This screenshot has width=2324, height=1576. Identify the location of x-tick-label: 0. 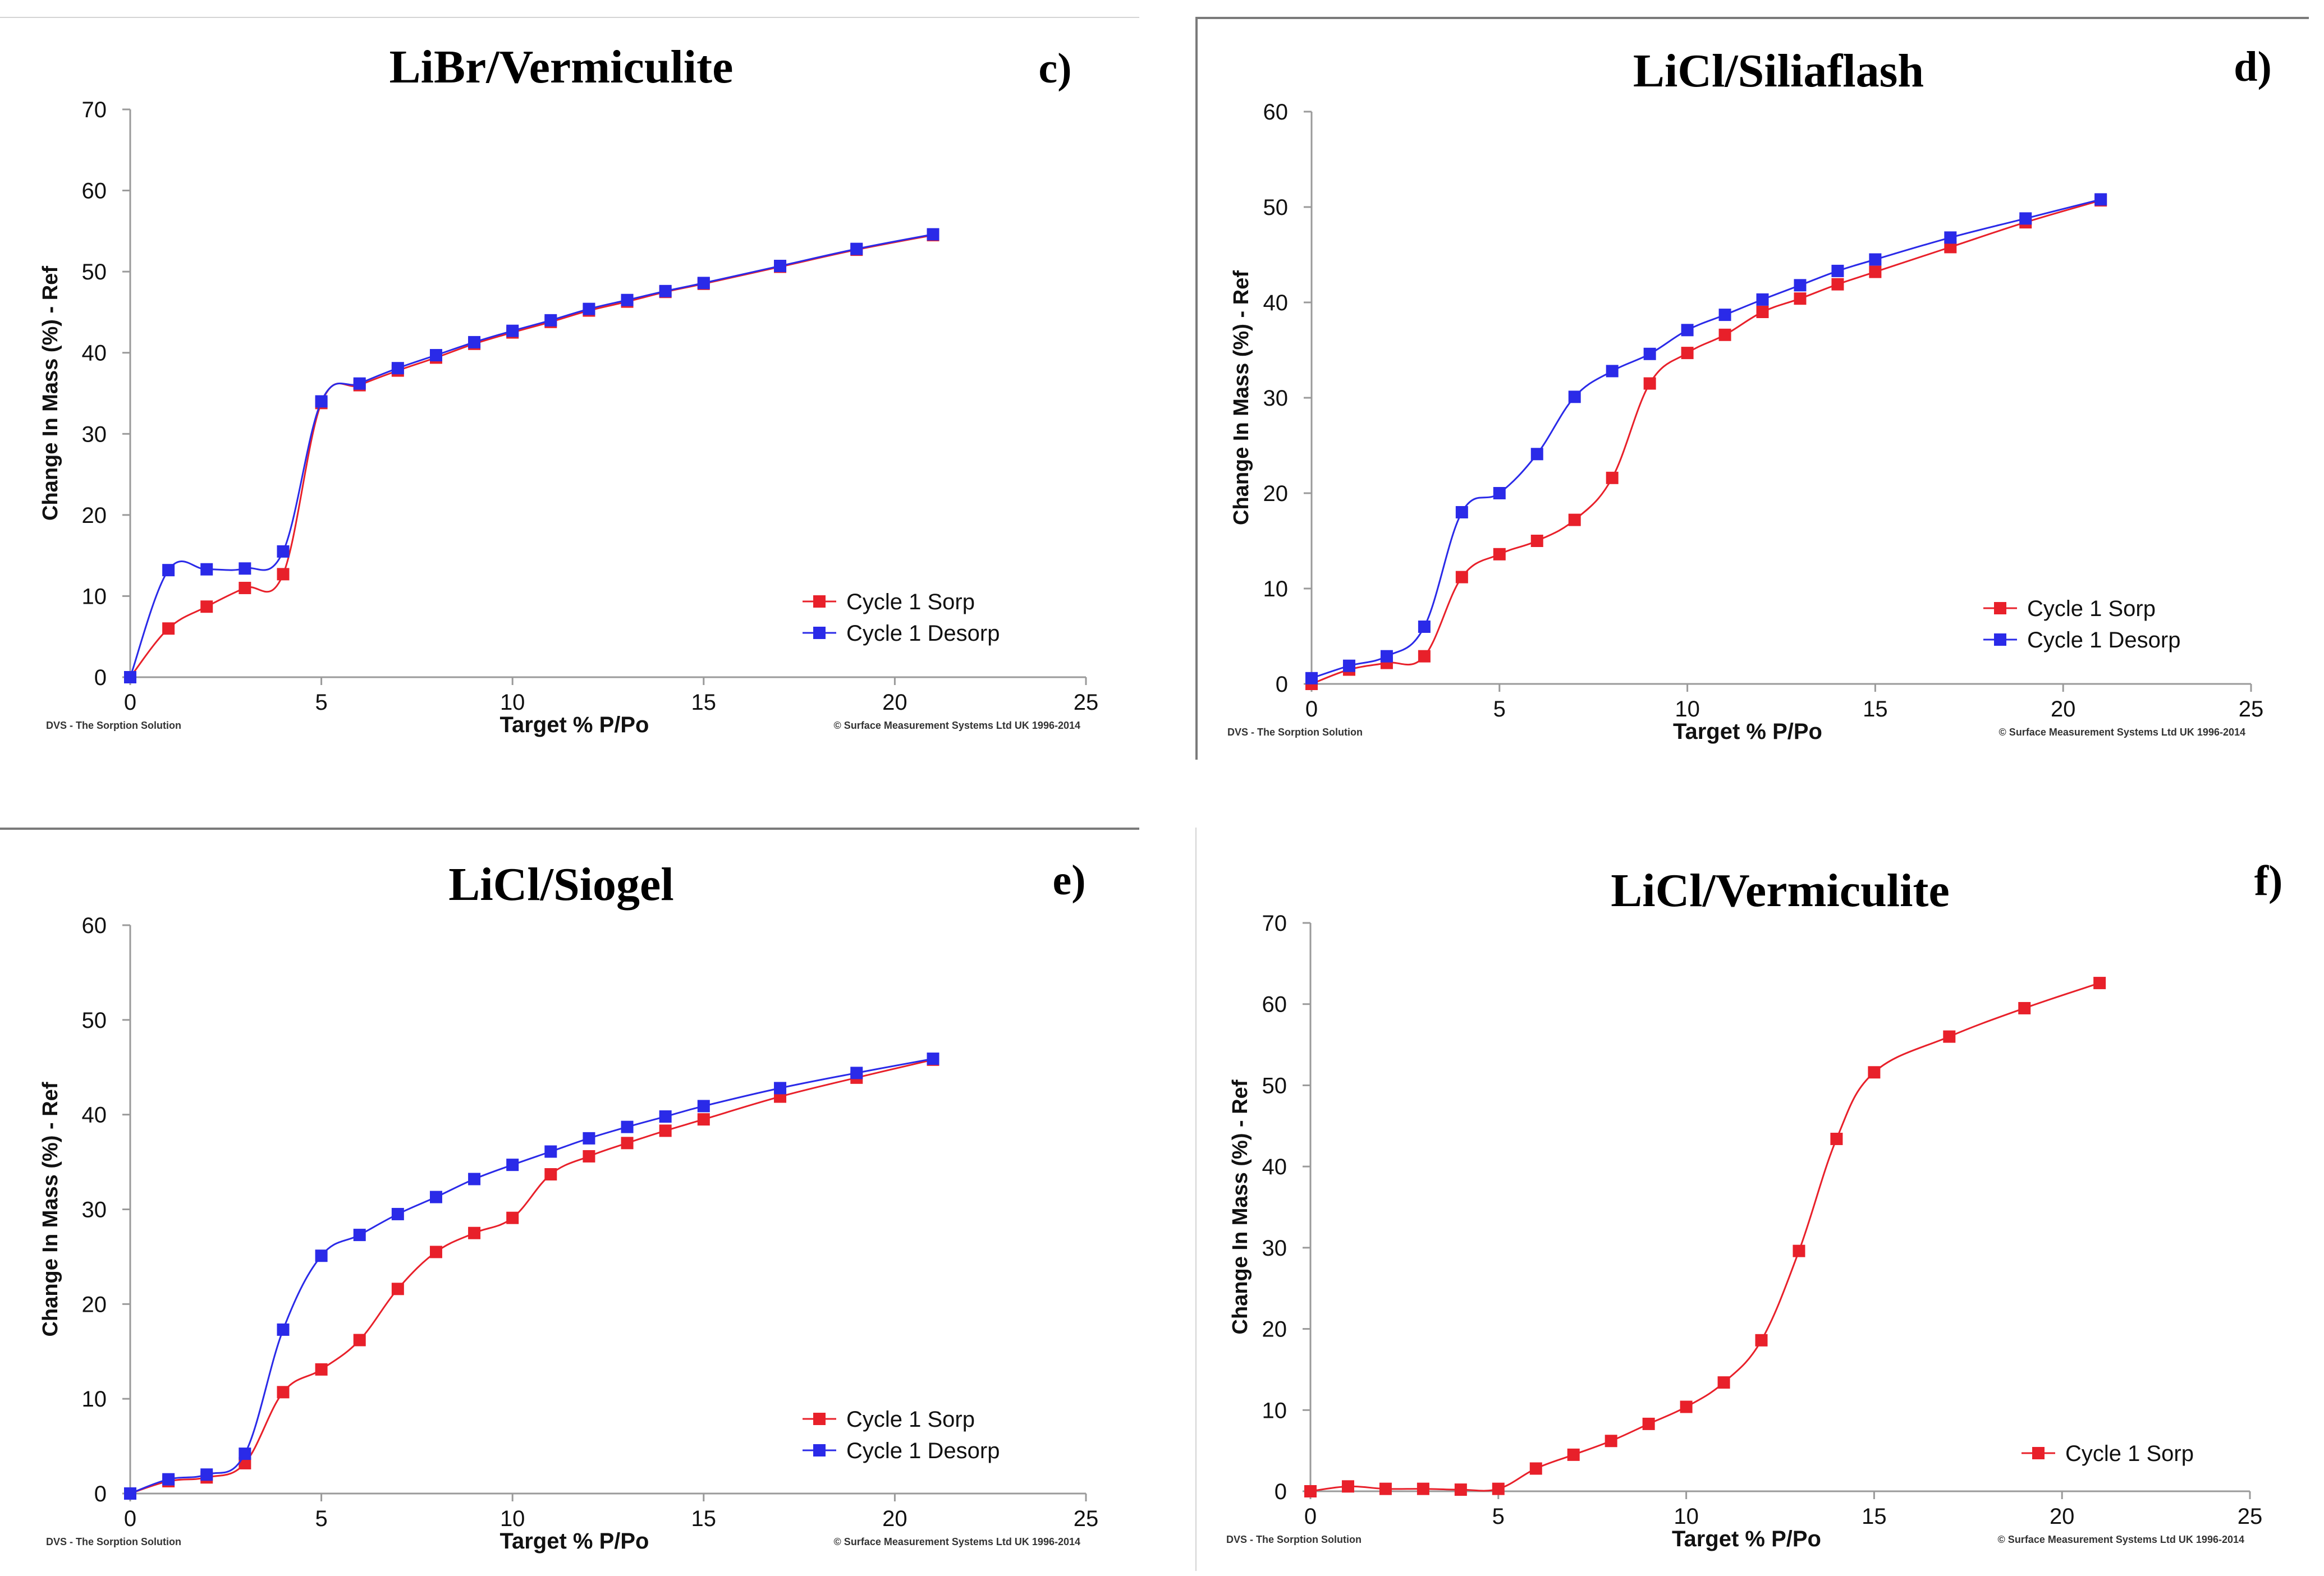
(130, 1518).